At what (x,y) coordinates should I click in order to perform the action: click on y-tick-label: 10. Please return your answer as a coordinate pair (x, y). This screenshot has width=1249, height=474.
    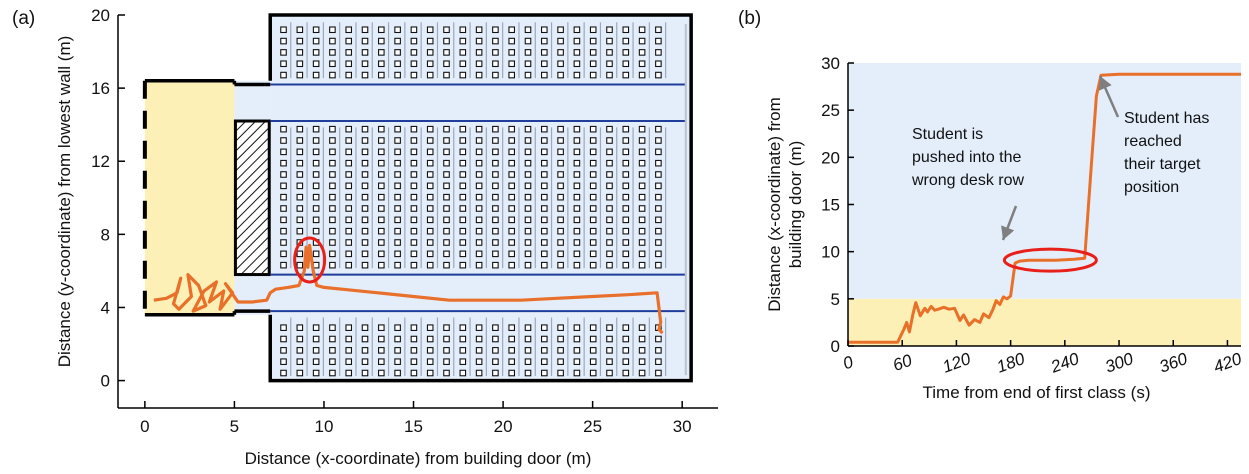
    Looking at the image, I should click on (830, 252).